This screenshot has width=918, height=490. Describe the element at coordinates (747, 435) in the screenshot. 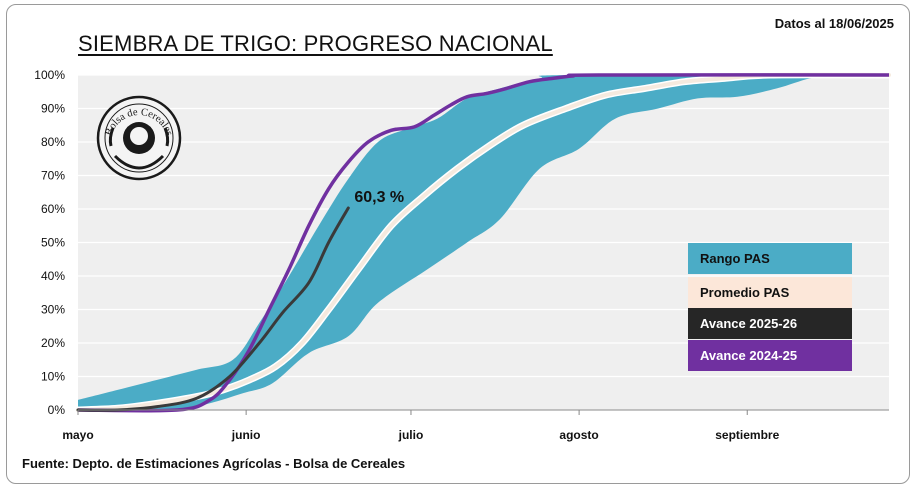

I see `x-tick-label-septiembre: septiembre` at that location.